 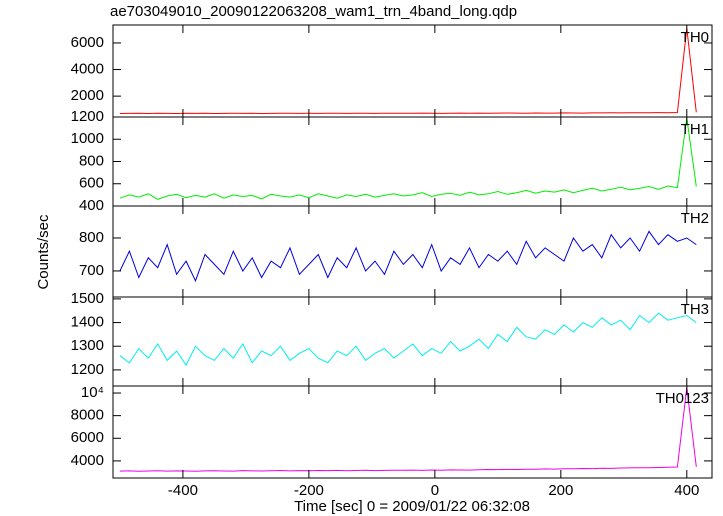 What do you see at coordinates (87, 415) in the screenshot?
I see `y-tick-label: 8000` at bounding box center [87, 415].